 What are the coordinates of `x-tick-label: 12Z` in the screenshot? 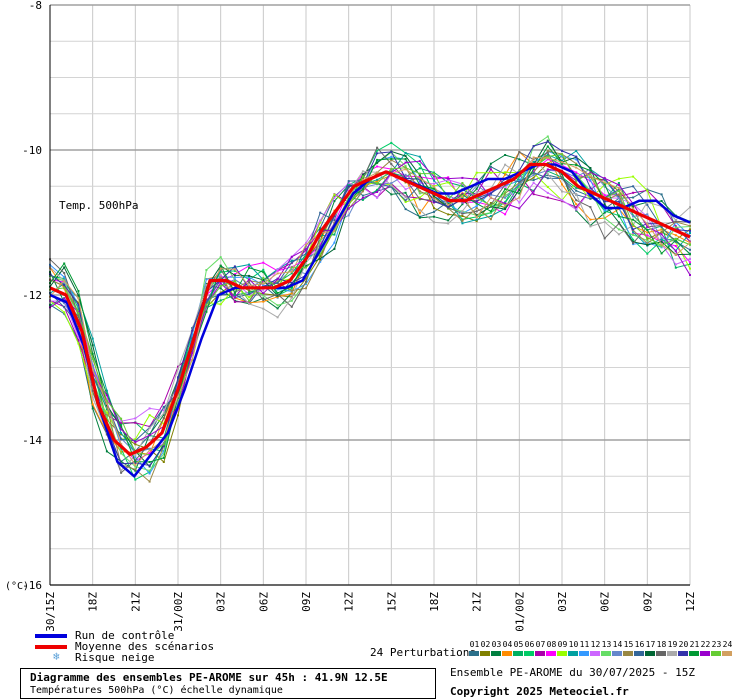 It's located at (690, 602).